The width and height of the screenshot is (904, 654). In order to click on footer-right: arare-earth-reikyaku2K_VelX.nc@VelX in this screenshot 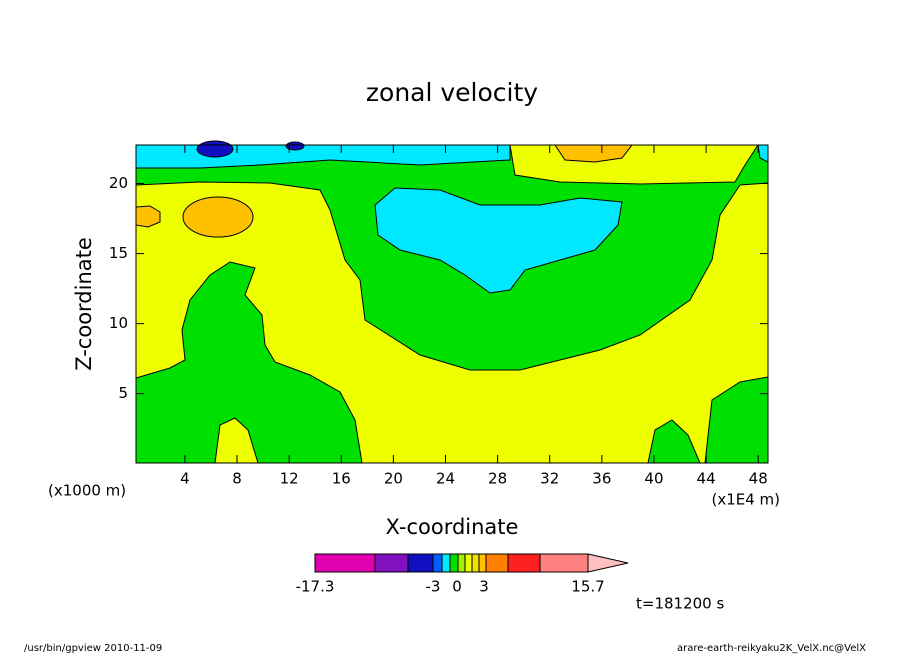, I will do `click(771, 648)`.